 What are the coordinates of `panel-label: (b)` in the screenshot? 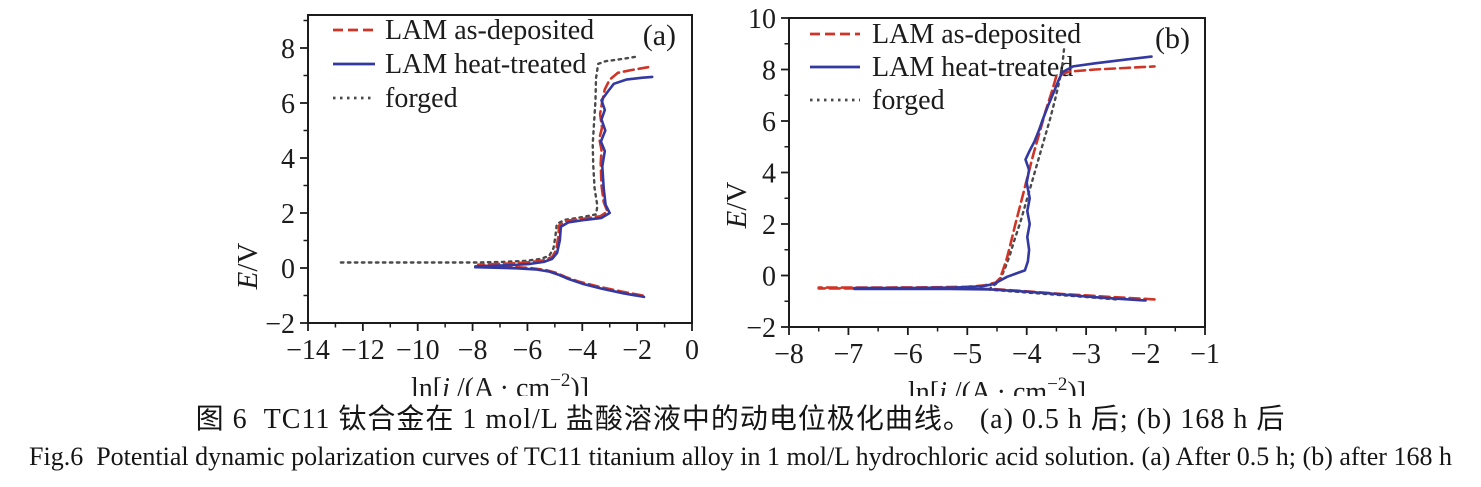 It's located at (1172, 38).